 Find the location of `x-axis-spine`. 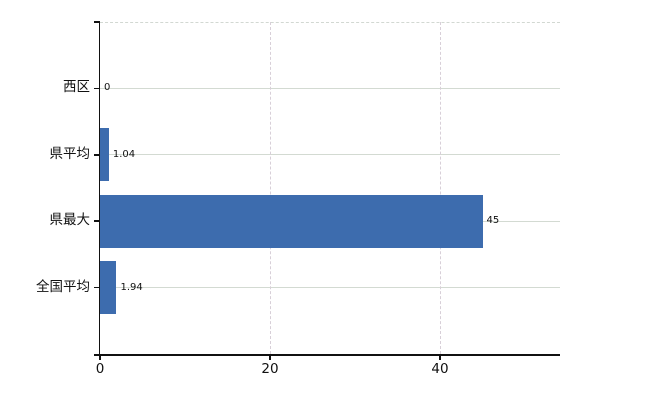

x-axis-spine is located at coordinates (327, 355).